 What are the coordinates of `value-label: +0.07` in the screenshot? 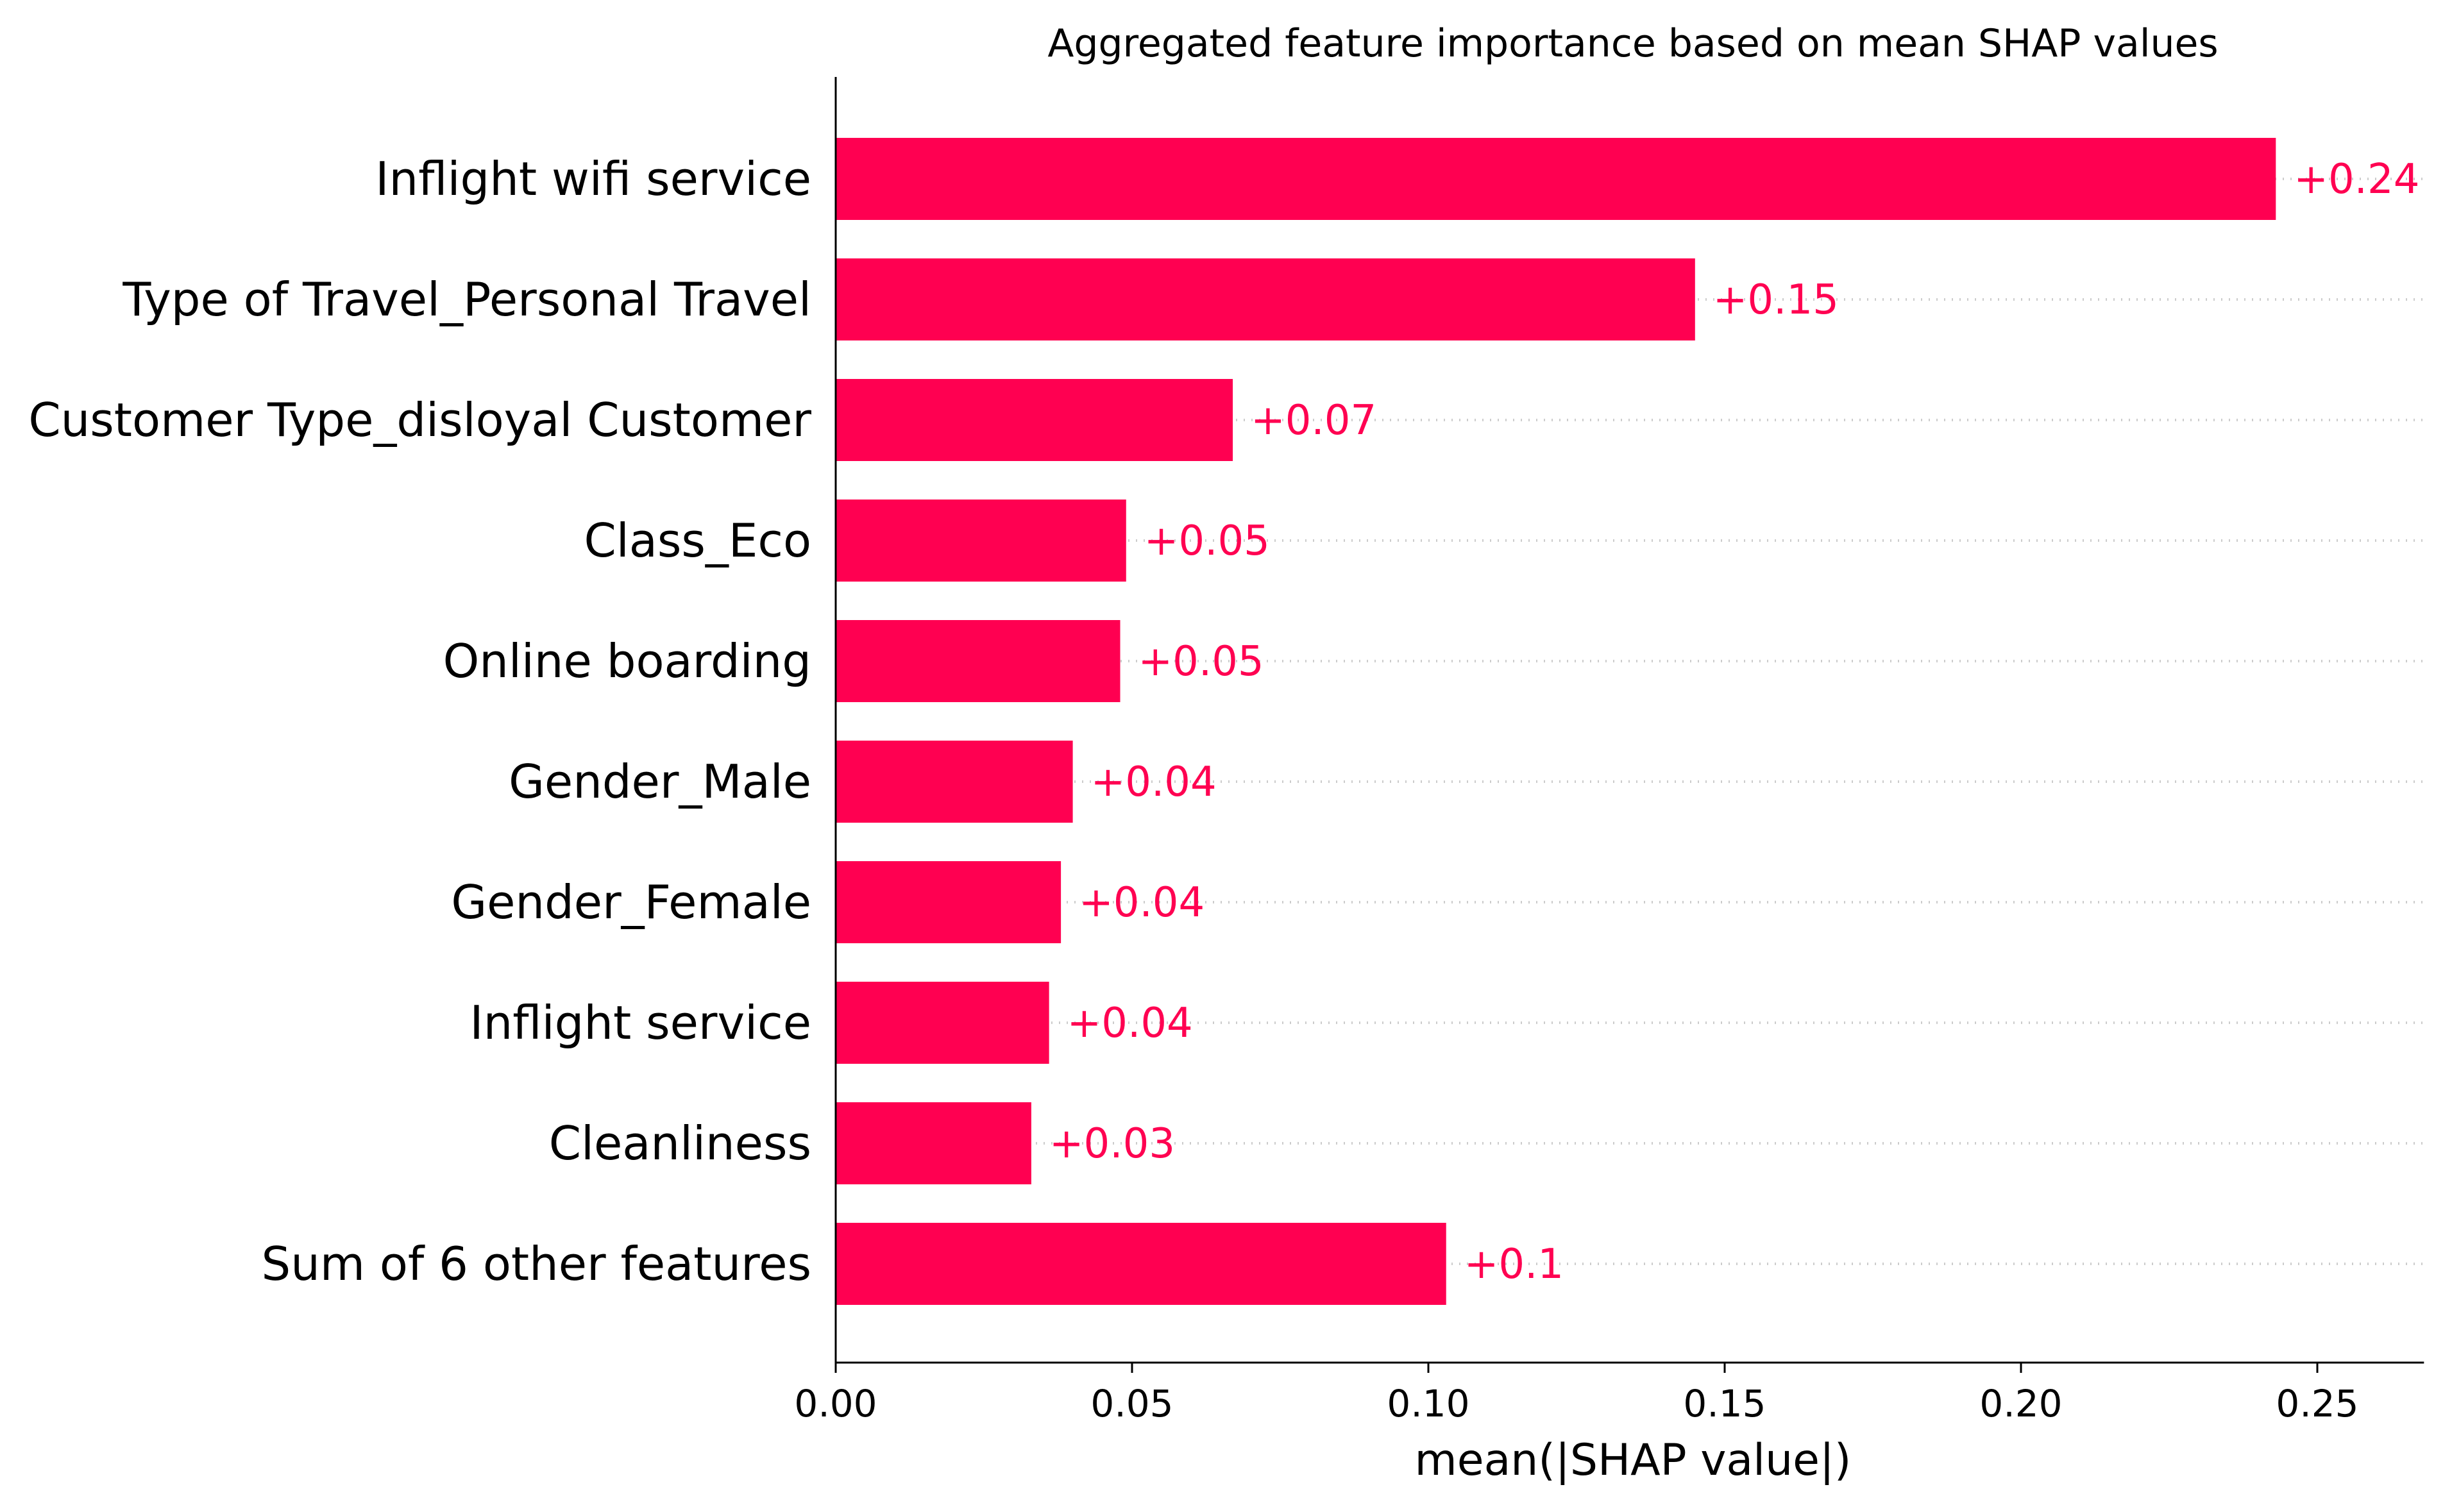 It's located at (1313, 420).